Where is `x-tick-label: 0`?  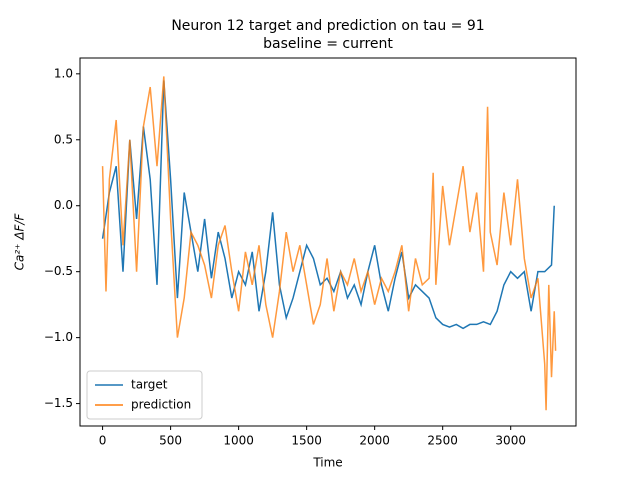
x-tick-label: 0 is located at coordinates (103, 441).